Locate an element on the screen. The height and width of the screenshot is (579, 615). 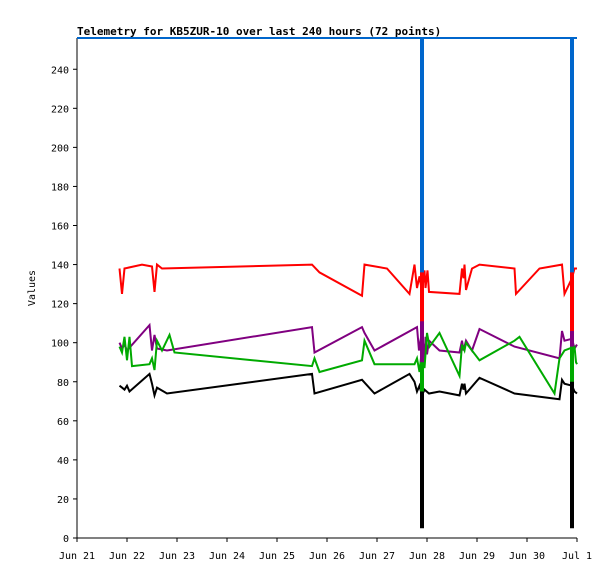
y-tick-label: 180 is located at coordinates (60, 187).